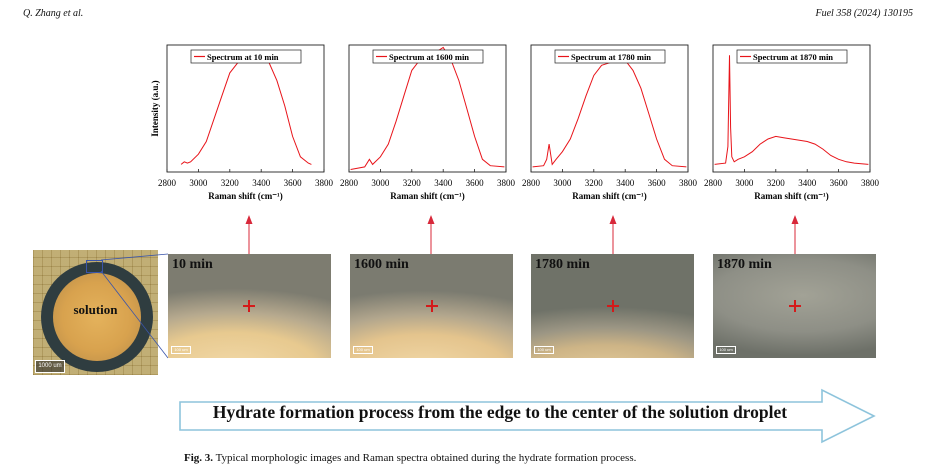  I want to click on header-authors: Q. Zhang et al., so click(53, 13).